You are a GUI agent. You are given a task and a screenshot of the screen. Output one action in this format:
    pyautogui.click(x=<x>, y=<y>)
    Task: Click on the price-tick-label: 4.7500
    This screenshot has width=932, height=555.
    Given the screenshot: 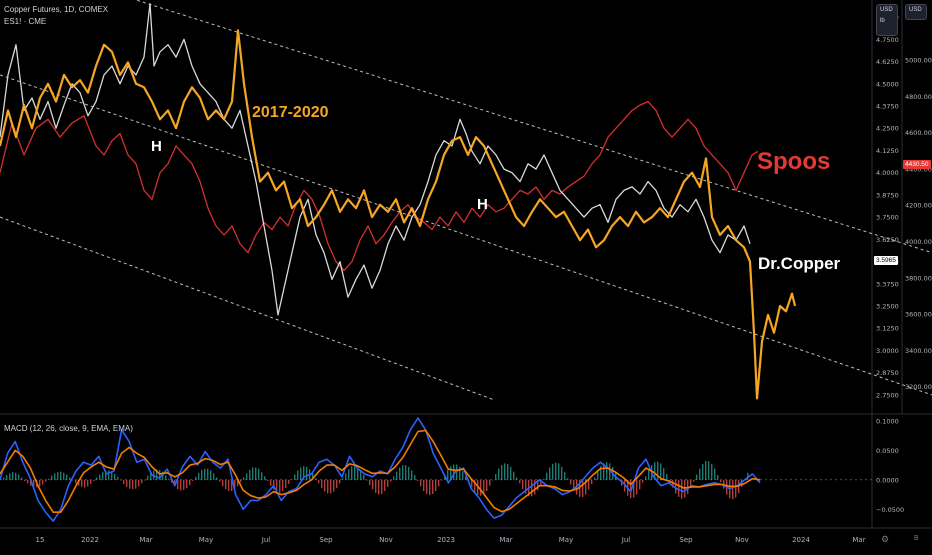 What is the action you would take?
    pyautogui.click(x=887, y=40)
    